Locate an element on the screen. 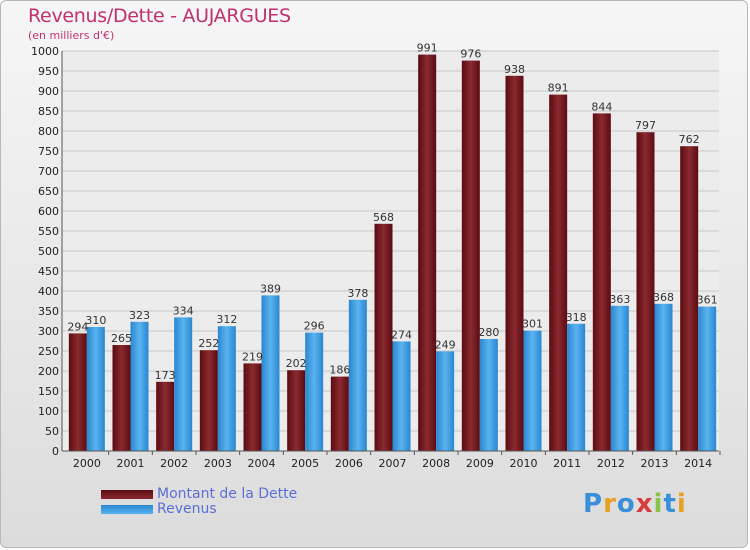 Image resolution: width=750 pixels, height=550 pixels. debt-value-label: 202 is located at coordinates (296, 363).